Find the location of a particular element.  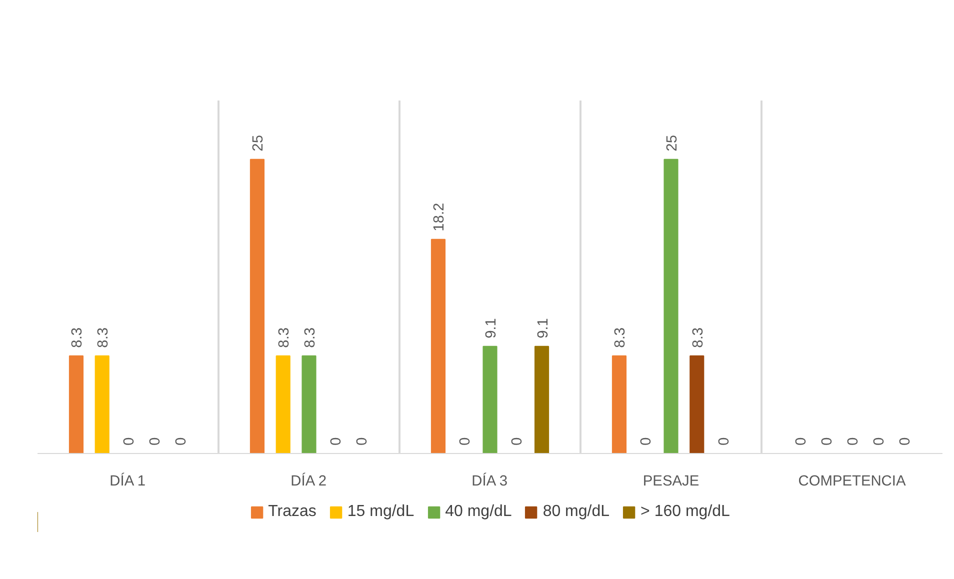

data-label: 18.2 is located at coordinates (440, 217).